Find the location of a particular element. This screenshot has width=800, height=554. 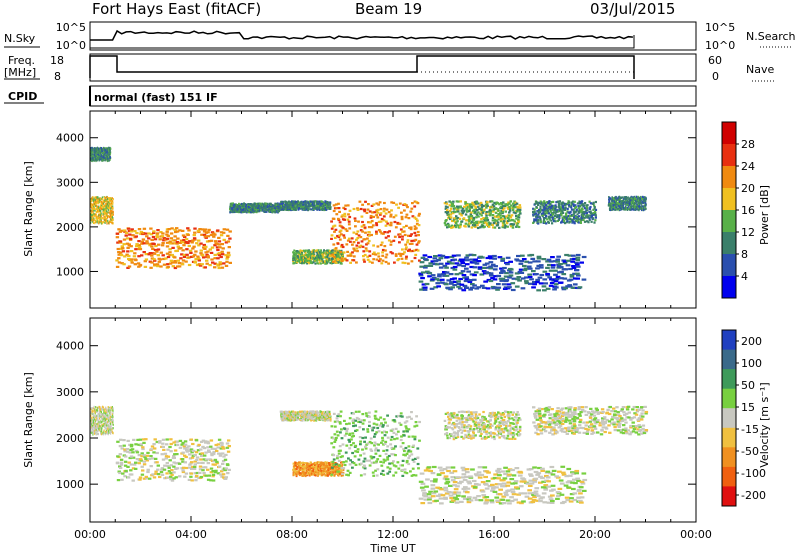

power-colorbar-swatch is located at coordinates (729, 199).